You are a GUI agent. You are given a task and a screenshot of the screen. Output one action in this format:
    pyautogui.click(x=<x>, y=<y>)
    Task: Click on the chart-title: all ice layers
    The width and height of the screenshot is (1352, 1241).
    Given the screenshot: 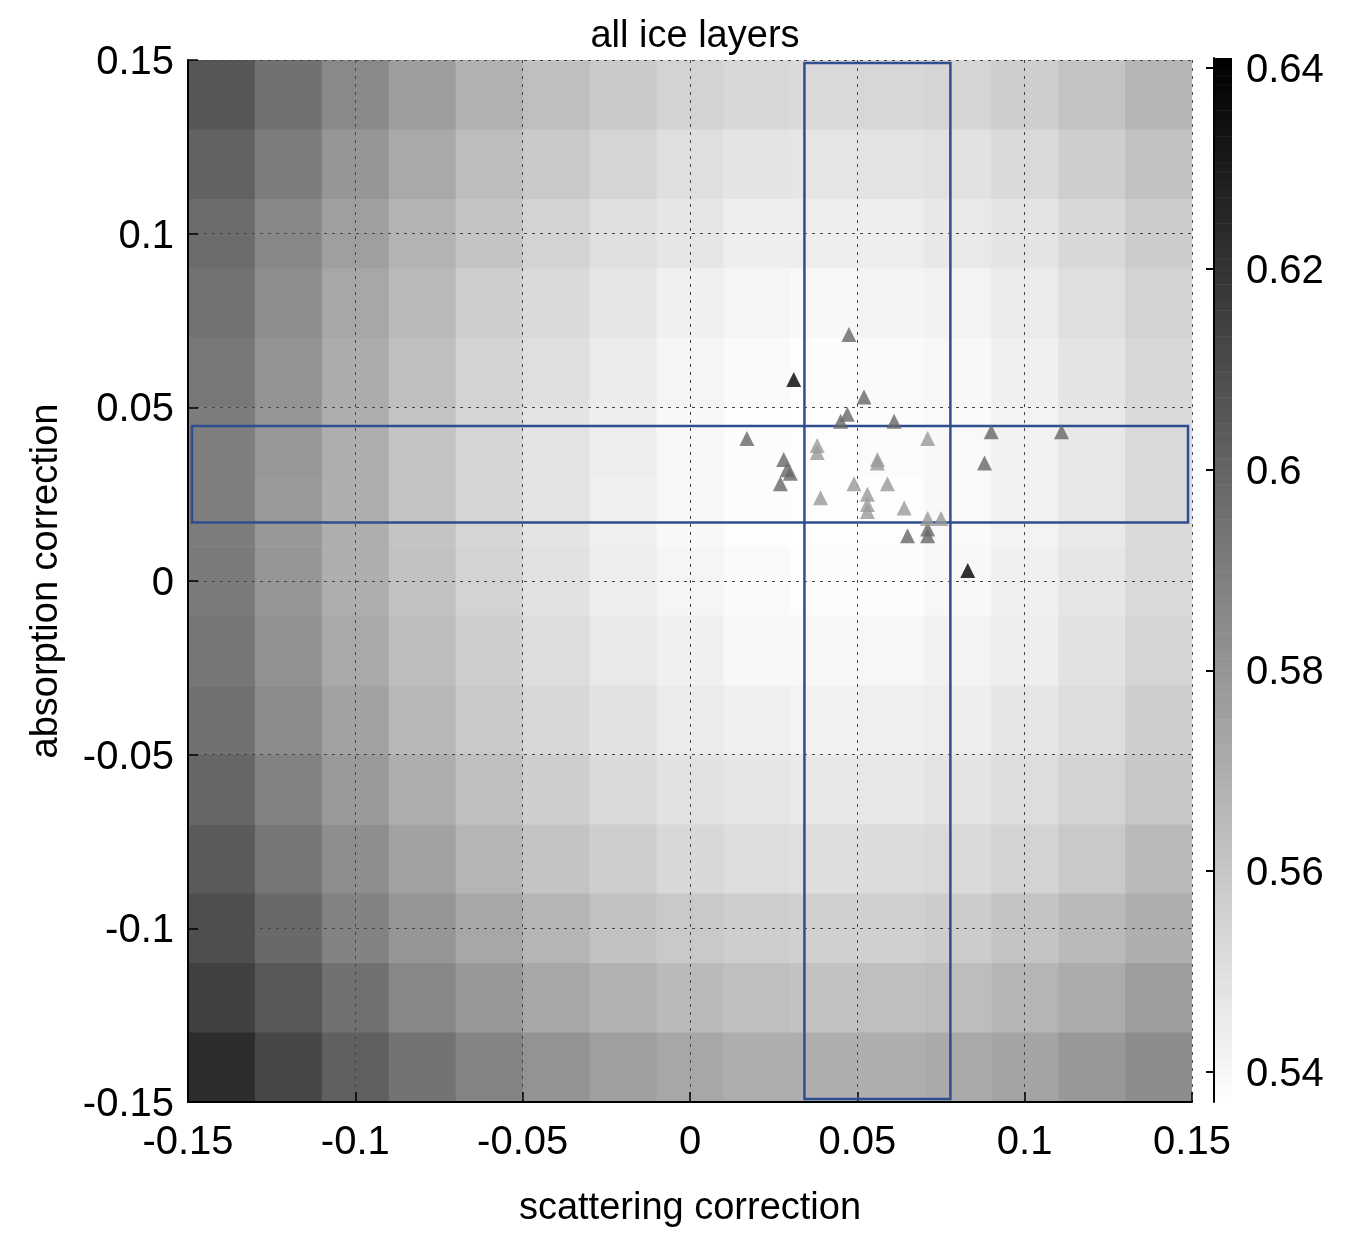 What is the action you would take?
    pyautogui.click(x=695, y=34)
    